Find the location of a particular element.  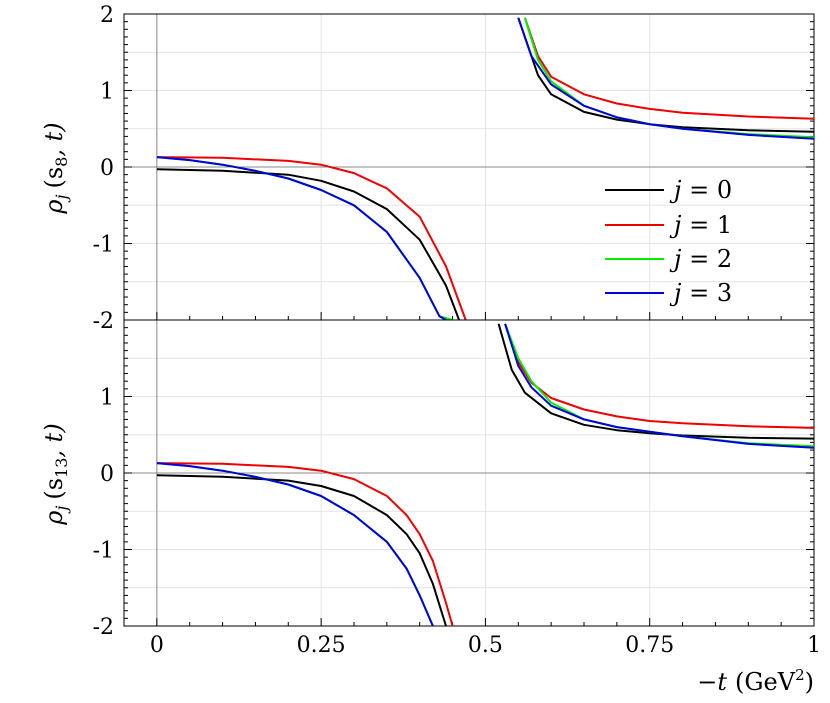

legend-label-j1: j = 1 is located at coordinates (700, 225).